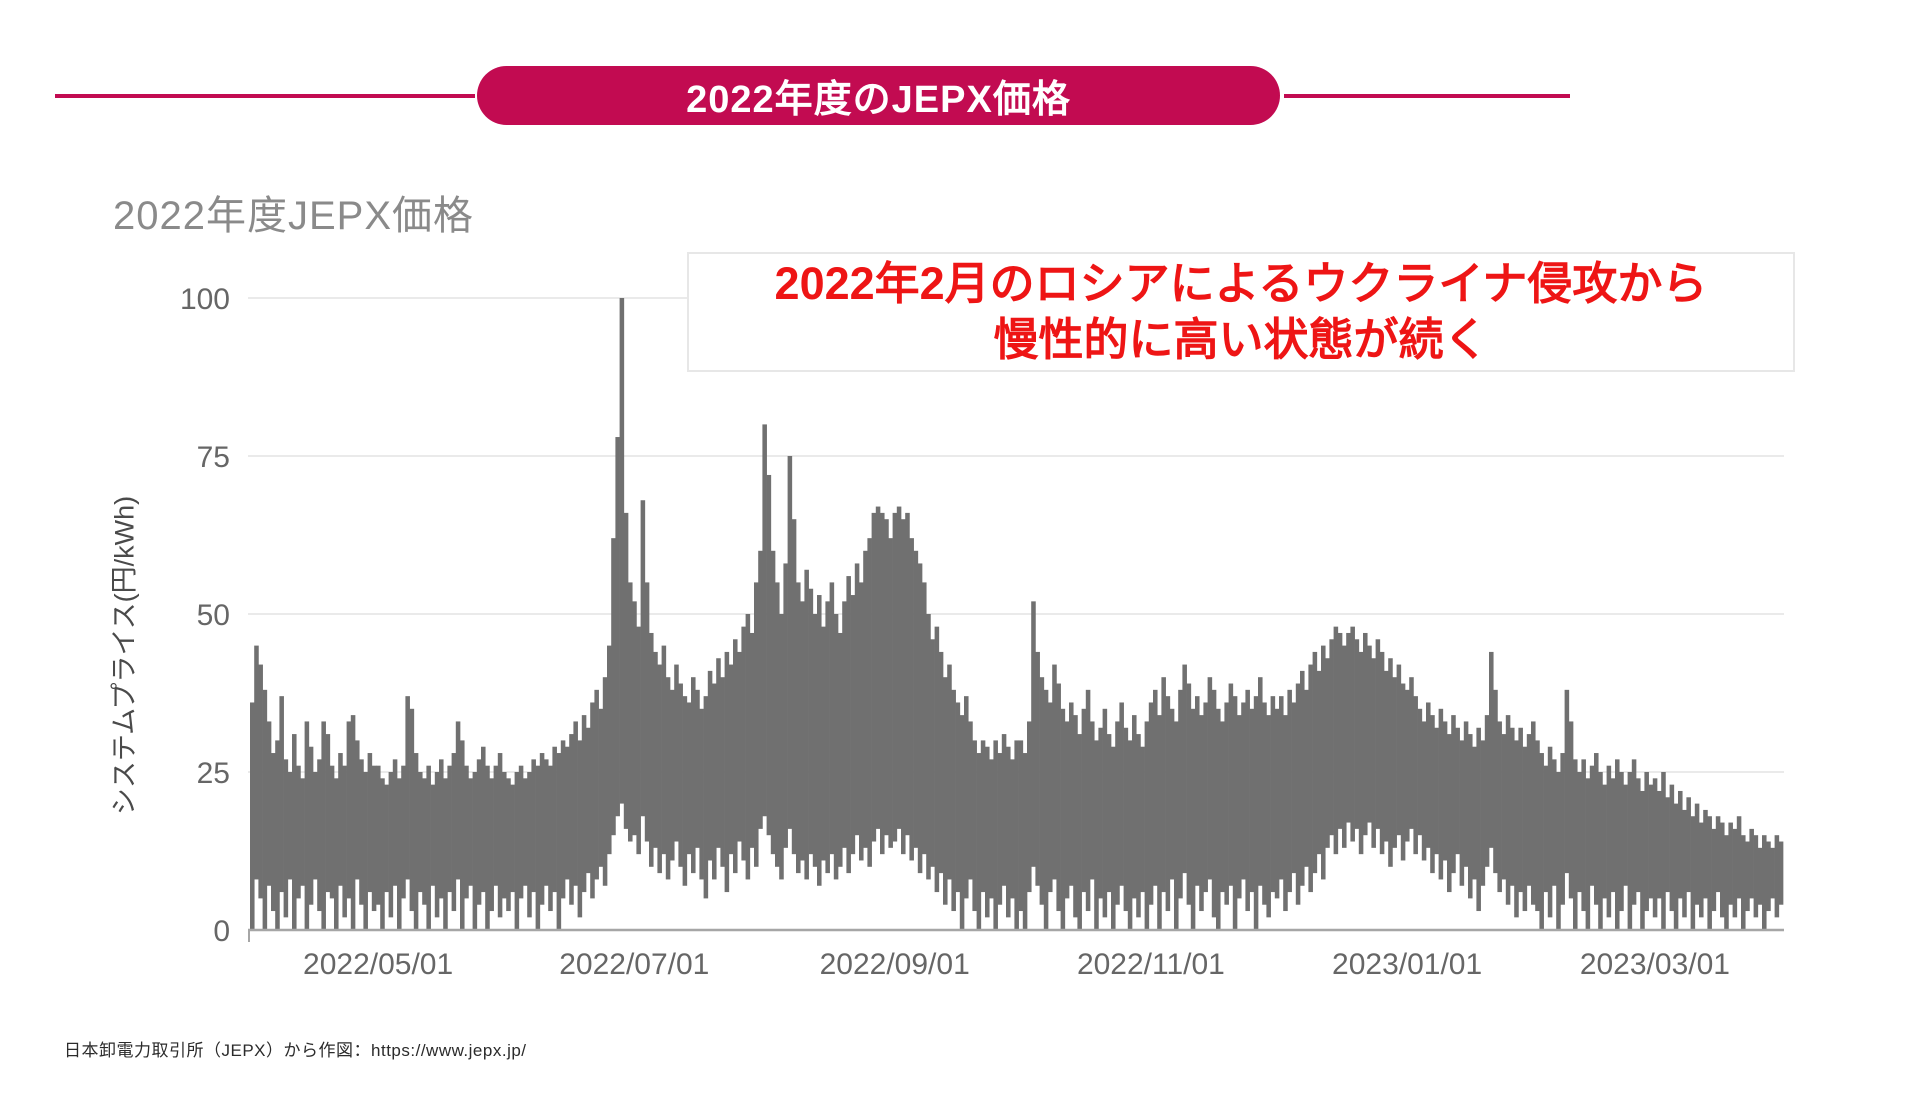 This screenshot has width=1920, height=1096. Describe the element at coordinates (1241, 339) in the screenshot. I see `annotation-line-2: 慢性的に高い状態が続く` at that location.